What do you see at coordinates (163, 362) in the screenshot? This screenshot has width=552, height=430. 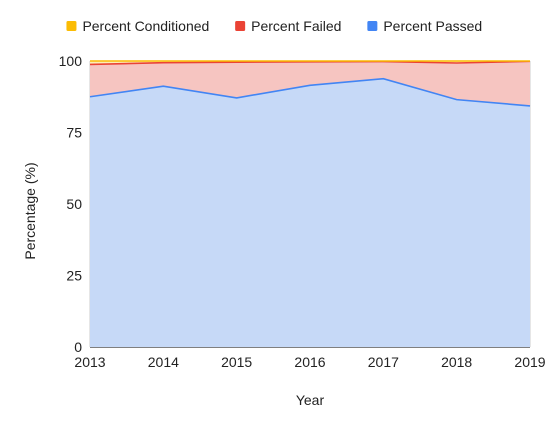 I see `x-tick-label: 2014` at bounding box center [163, 362].